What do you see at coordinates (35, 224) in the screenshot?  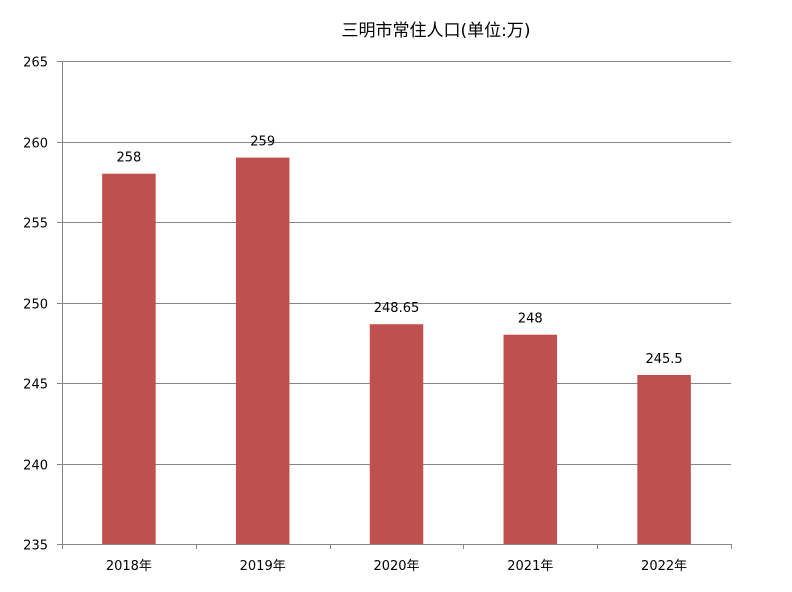 I see `y-tick-label: 255` at bounding box center [35, 224].